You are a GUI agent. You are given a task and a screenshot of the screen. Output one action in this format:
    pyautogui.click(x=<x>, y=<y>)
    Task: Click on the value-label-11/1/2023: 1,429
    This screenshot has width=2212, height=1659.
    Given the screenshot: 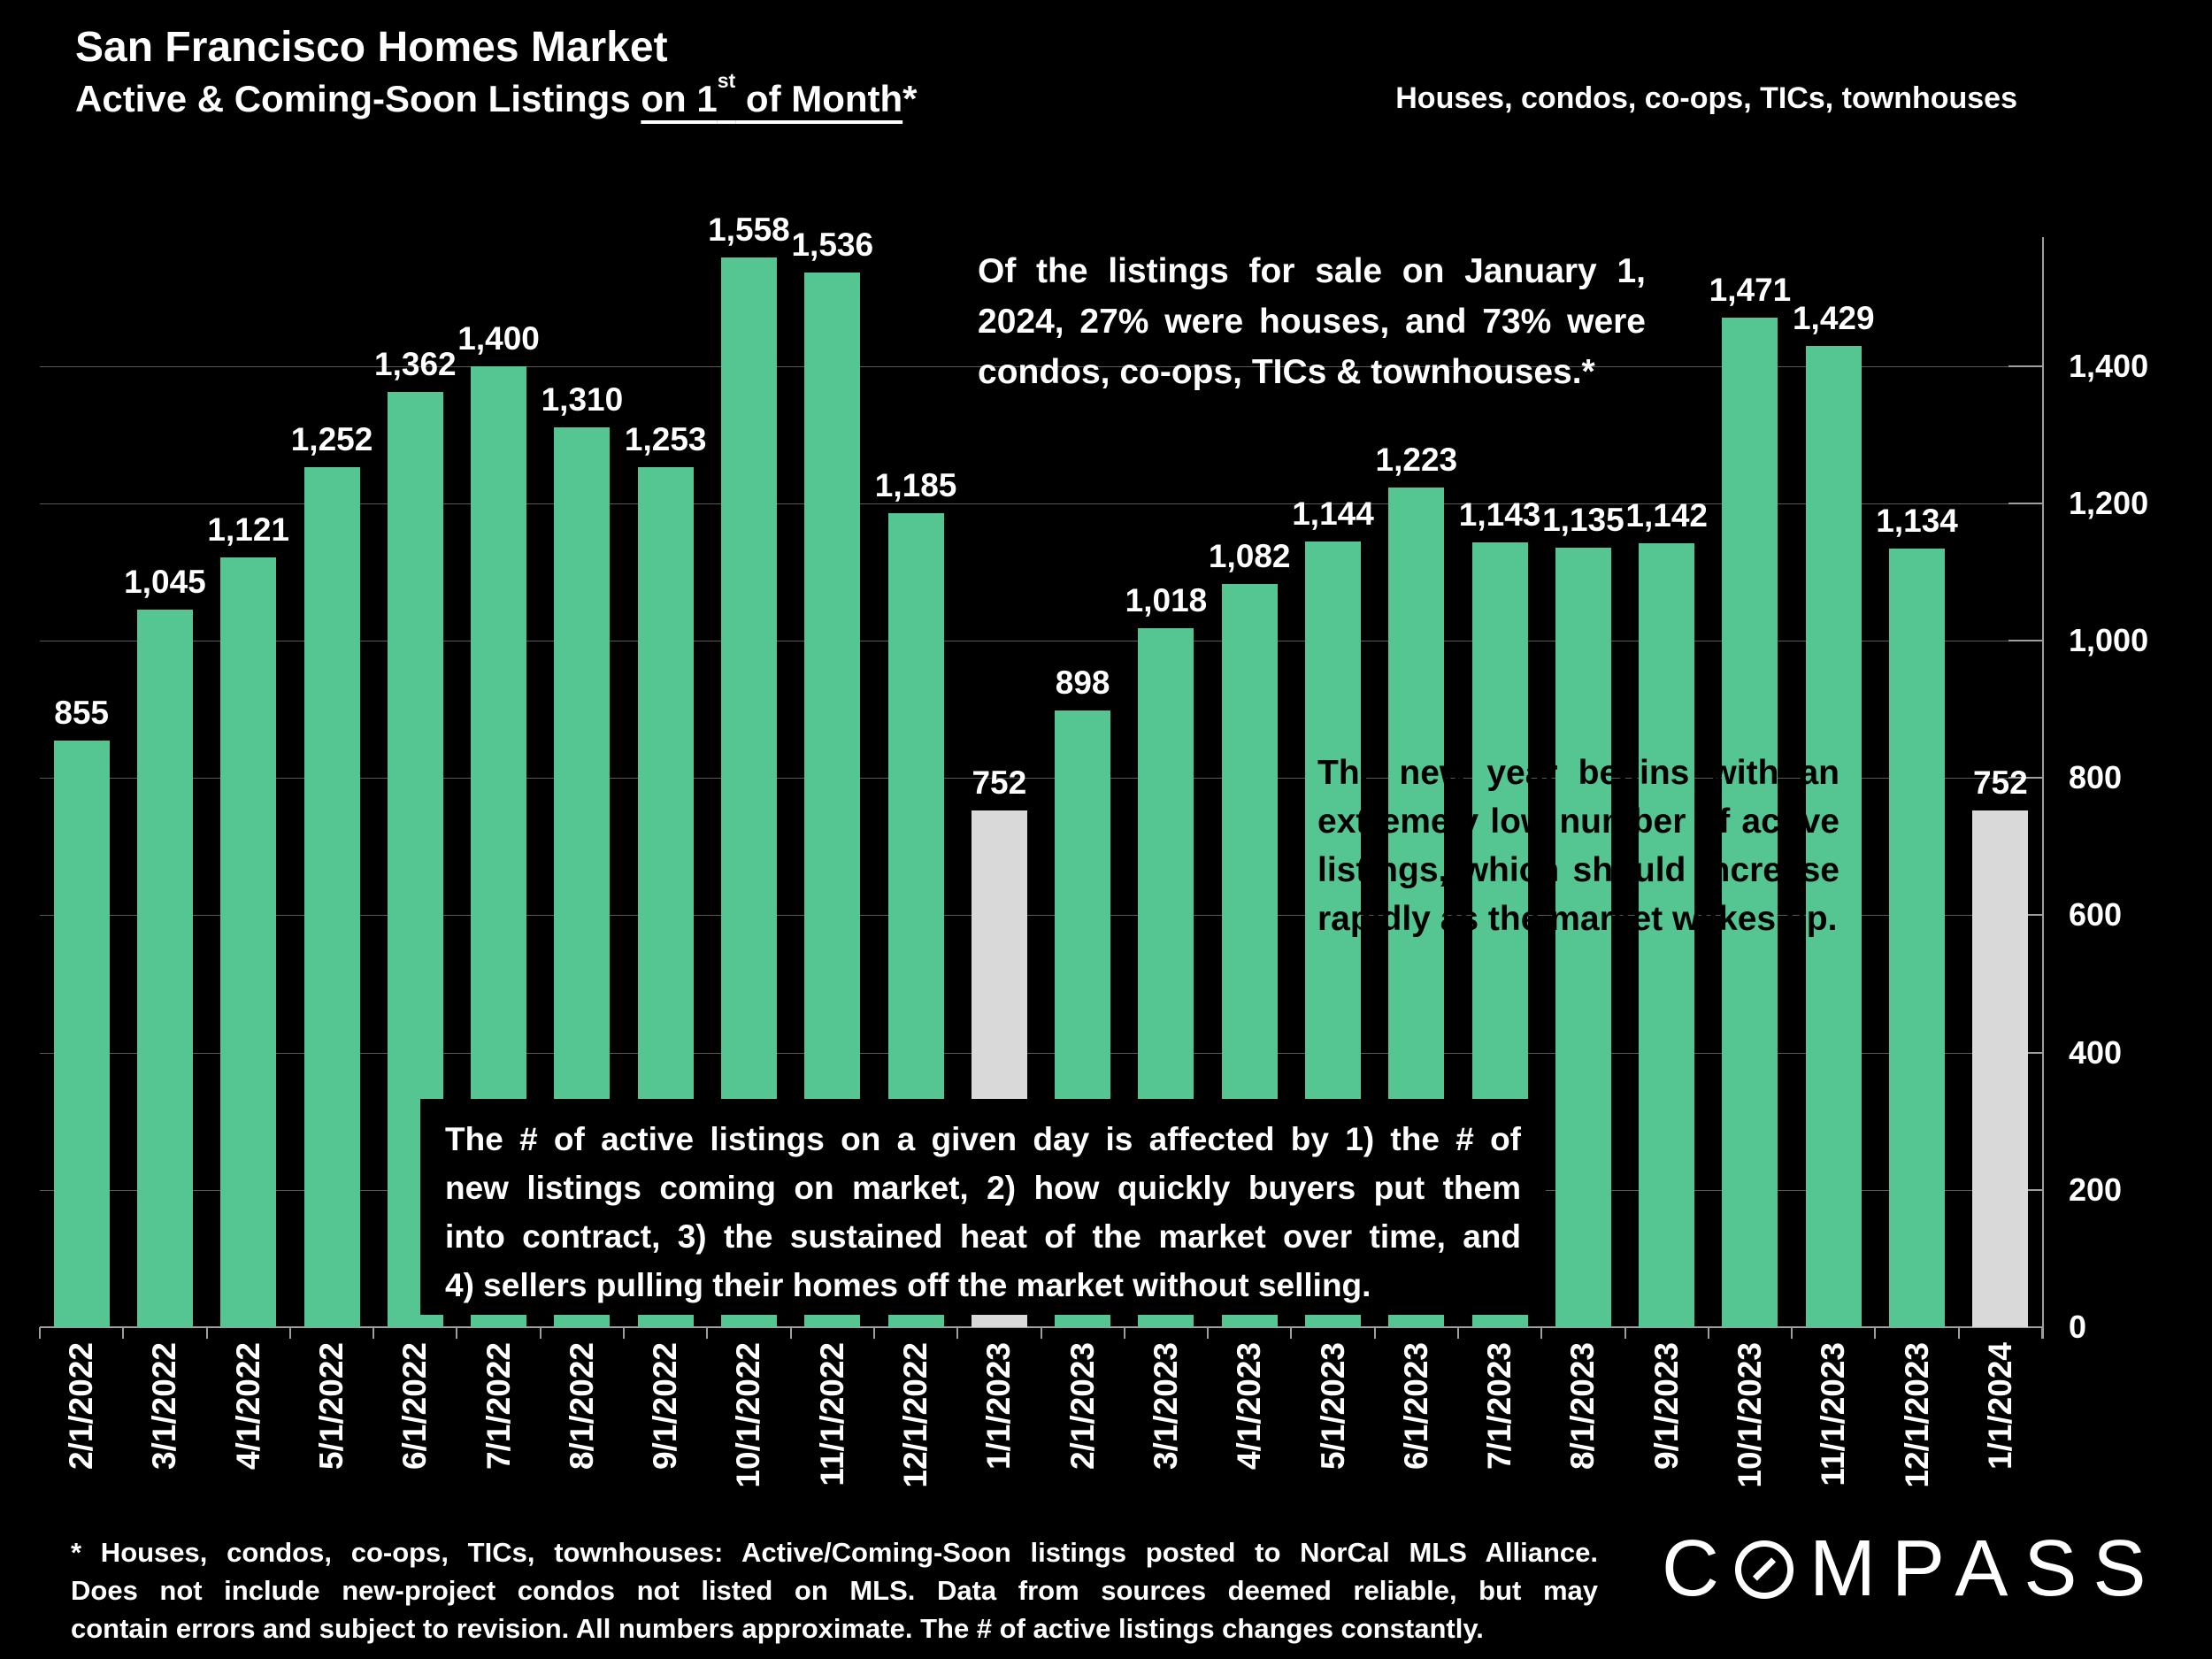 What is the action you would take?
    pyautogui.click(x=1833, y=318)
    